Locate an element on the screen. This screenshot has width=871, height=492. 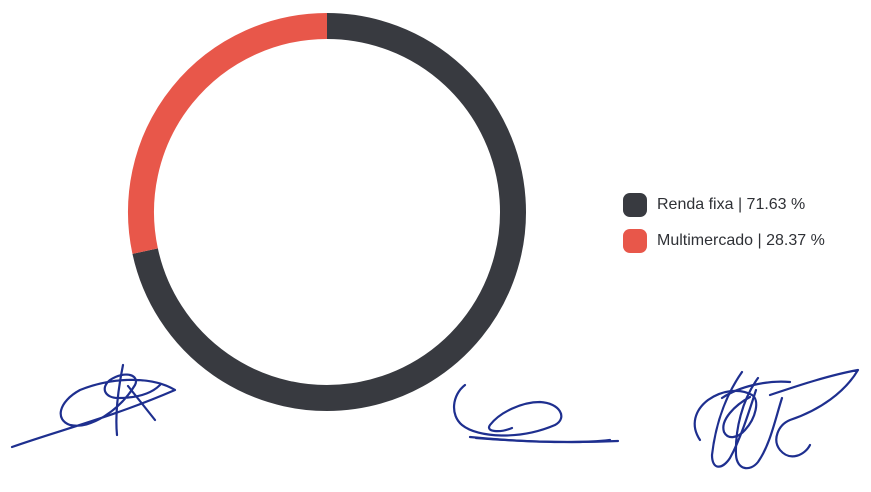
legend-label-renda-fixa: Renda fixa | 71.63 % is located at coordinates (731, 204).